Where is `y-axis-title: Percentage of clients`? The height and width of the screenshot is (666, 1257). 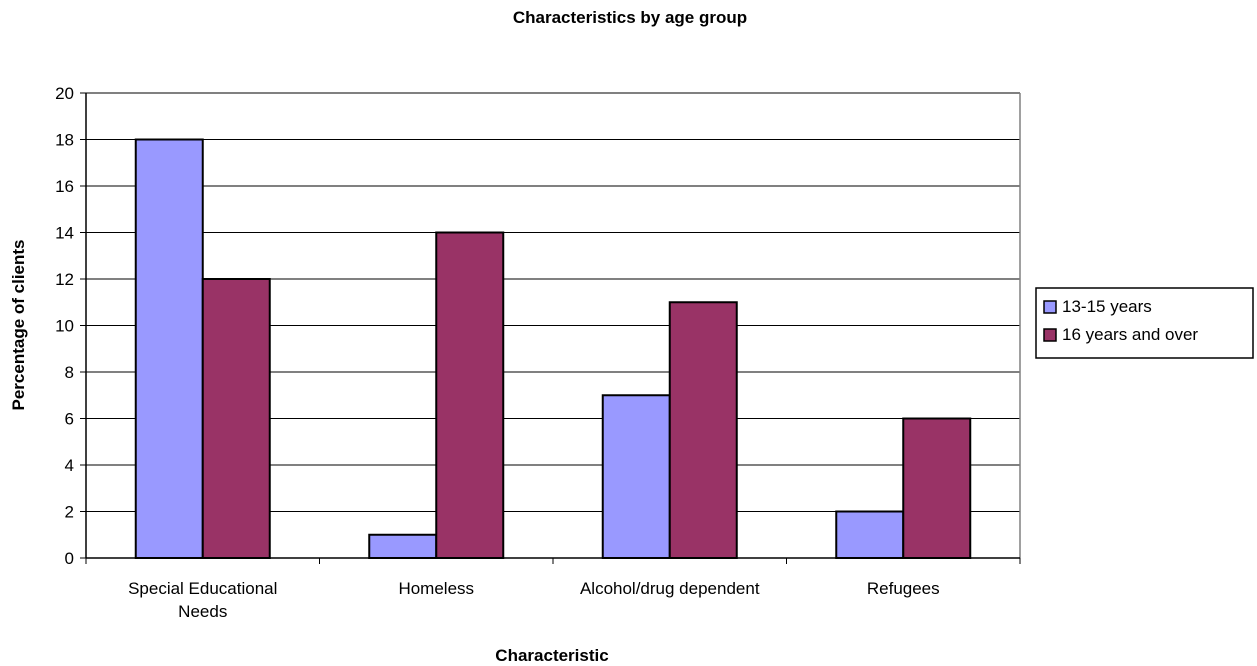 y-axis-title: Percentage of clients is located at coordinates (18, 324).